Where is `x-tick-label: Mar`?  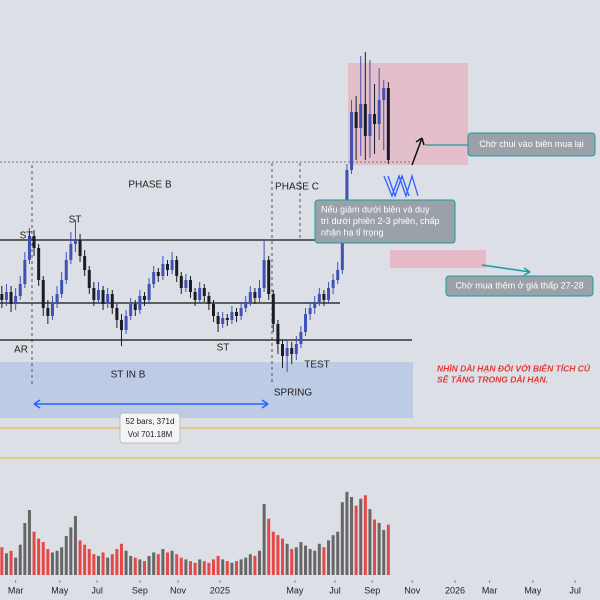 x-tick-label: Mar is located at coordinates (490, 590).